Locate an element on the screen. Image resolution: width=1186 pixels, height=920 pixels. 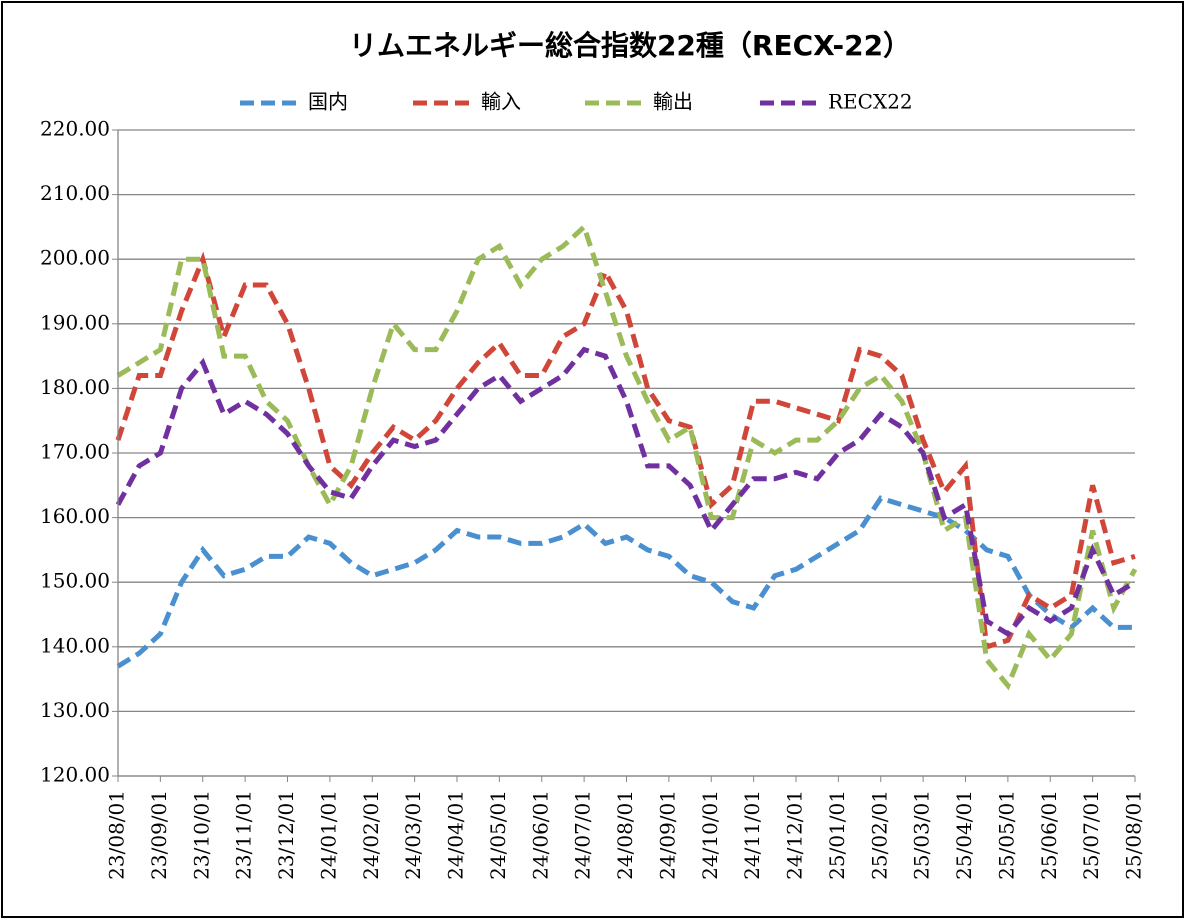
y-tick-label: 130.00 is located at coordinates (75, 710).